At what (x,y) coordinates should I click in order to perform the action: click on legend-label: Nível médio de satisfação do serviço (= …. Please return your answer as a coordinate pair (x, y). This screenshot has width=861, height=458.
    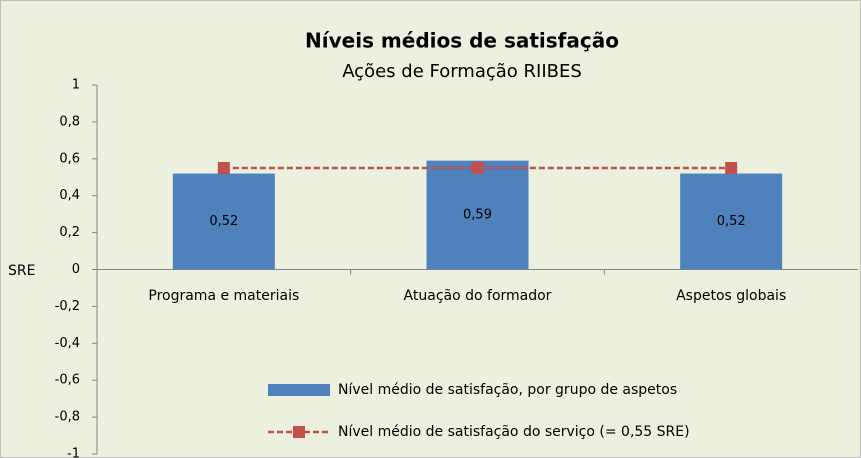
    Looking at the image, I should click on (514, 432).